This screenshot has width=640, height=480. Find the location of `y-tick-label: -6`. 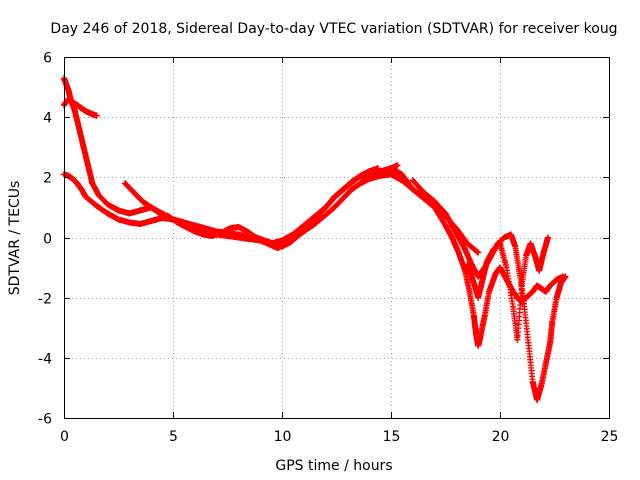

y-tick-label: -6 is located at coordinates (45, 420).